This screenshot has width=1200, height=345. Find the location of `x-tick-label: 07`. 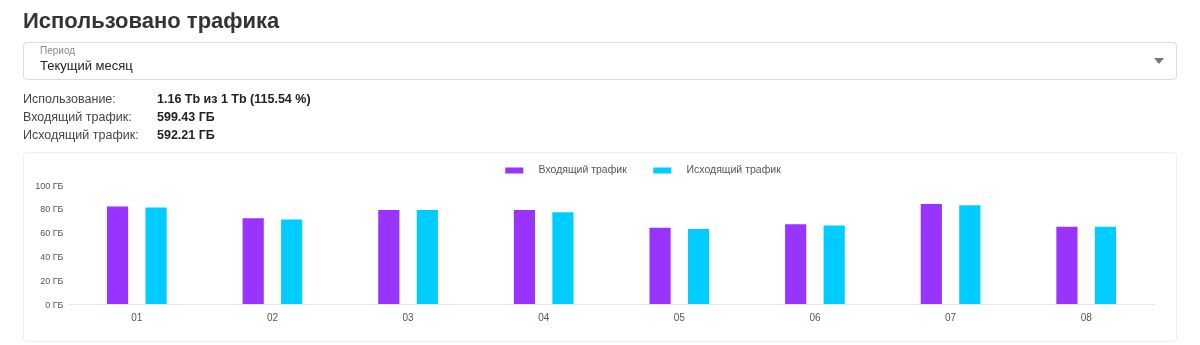

x-tick-label: 07 is located at coordinates (951, 317).